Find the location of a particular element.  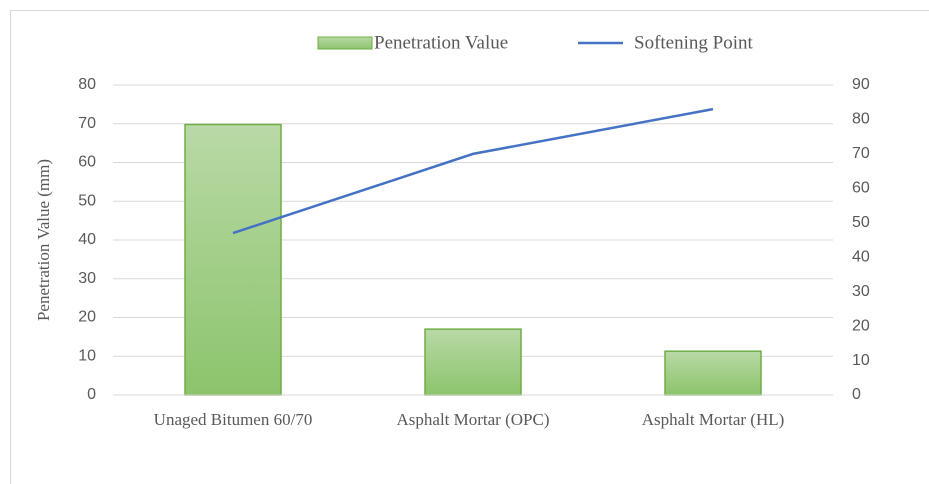

y2-tick-label: 60 is located at coordinates (861, 188).